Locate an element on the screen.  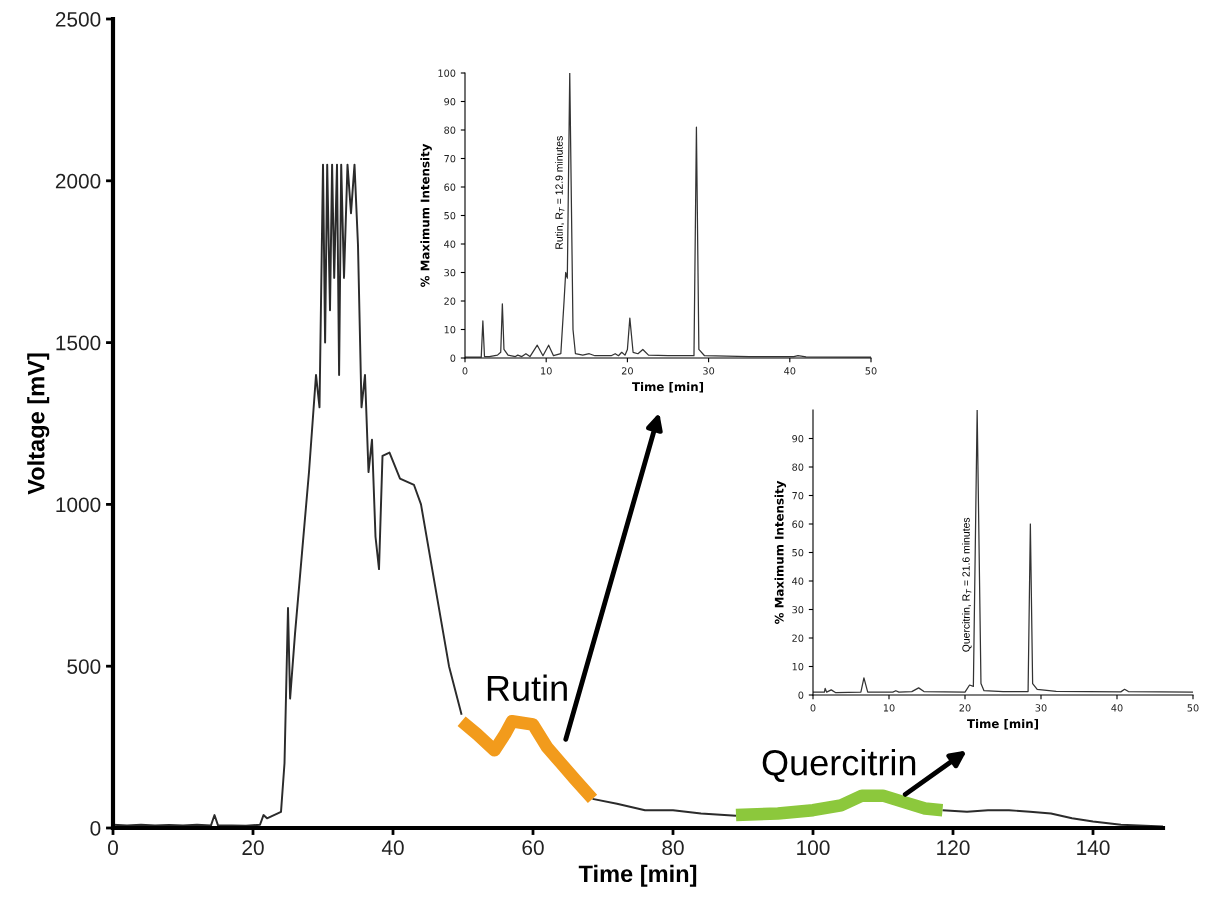
x-tick-label: 80 is located at coordinates (673, 848).